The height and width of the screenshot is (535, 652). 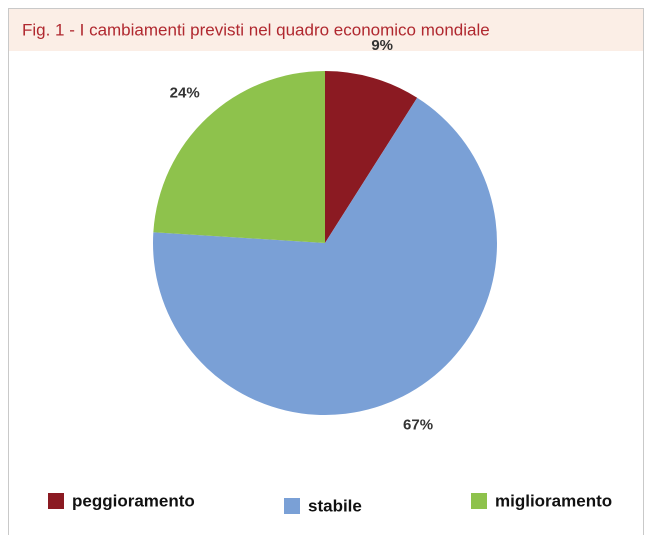 I want to click on legend-label: miglioramento, so click(x=553, y=500).